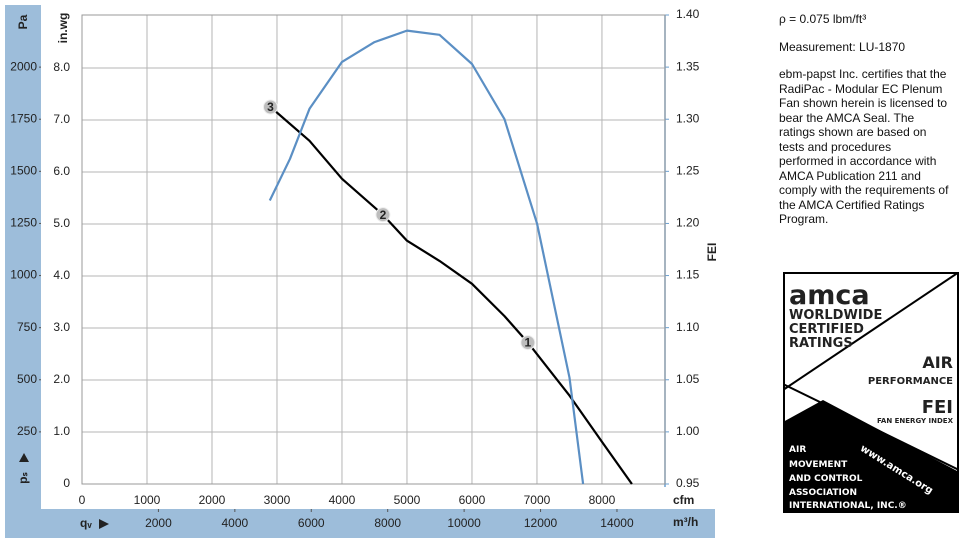  Describe the element at coordinates (688, 379) in the screenshot. I see `y2-tick-label: 1.05` at that location.